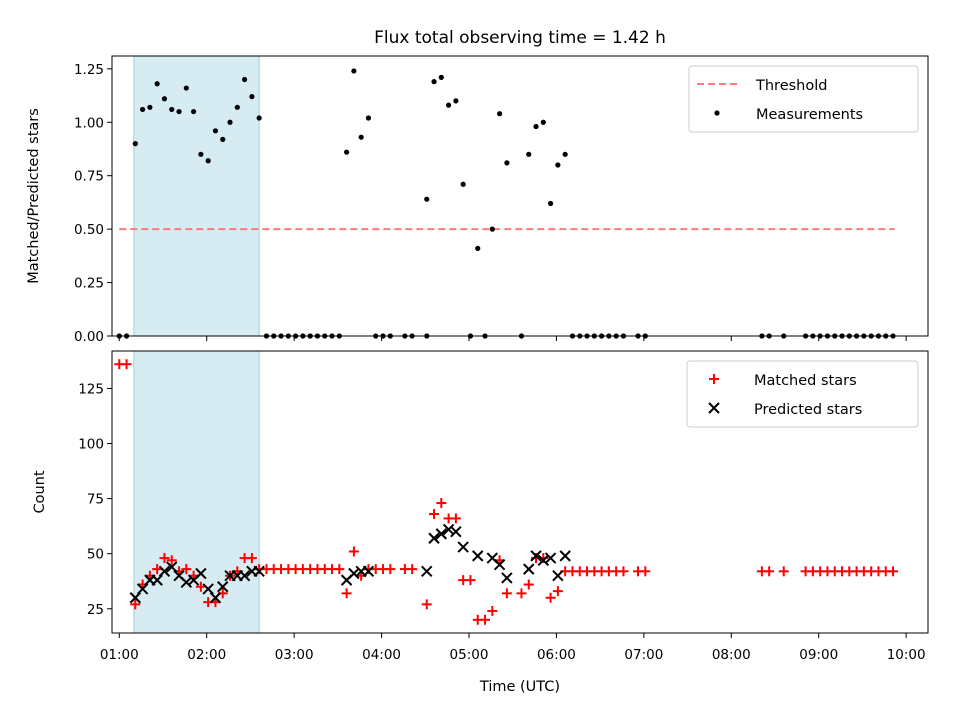  What do you see at coordinates (714, 408) in the screenshot?
I see `predicted-legend-swatch` at bounding box center [714, 408].